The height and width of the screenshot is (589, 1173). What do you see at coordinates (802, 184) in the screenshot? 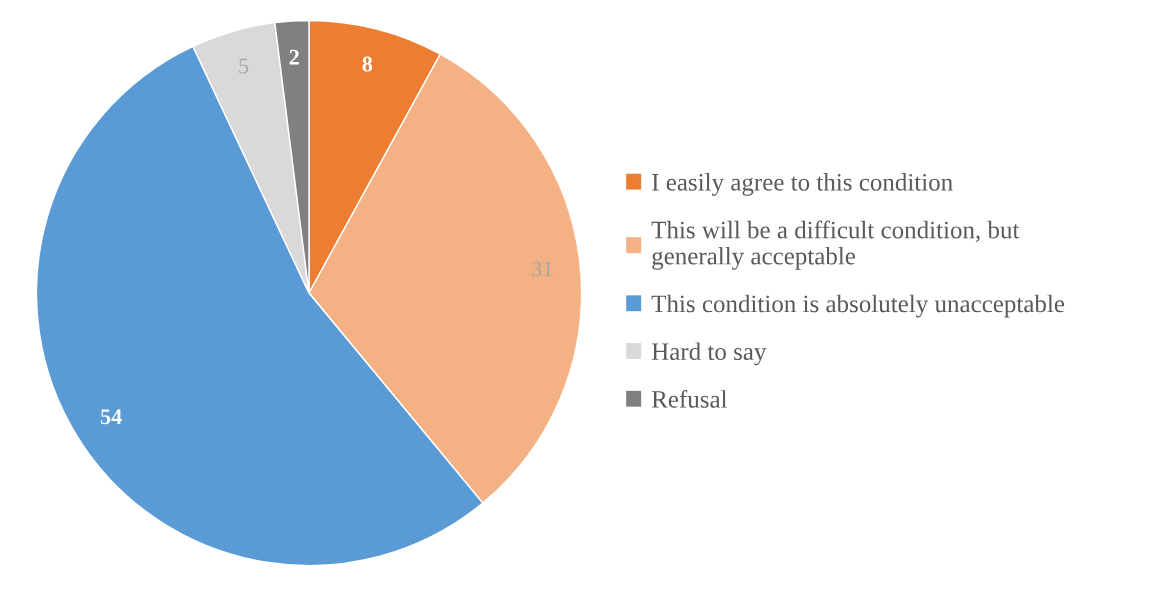
I see `legend-label: I easily agree to this condition` at bounding box center [802, 184].